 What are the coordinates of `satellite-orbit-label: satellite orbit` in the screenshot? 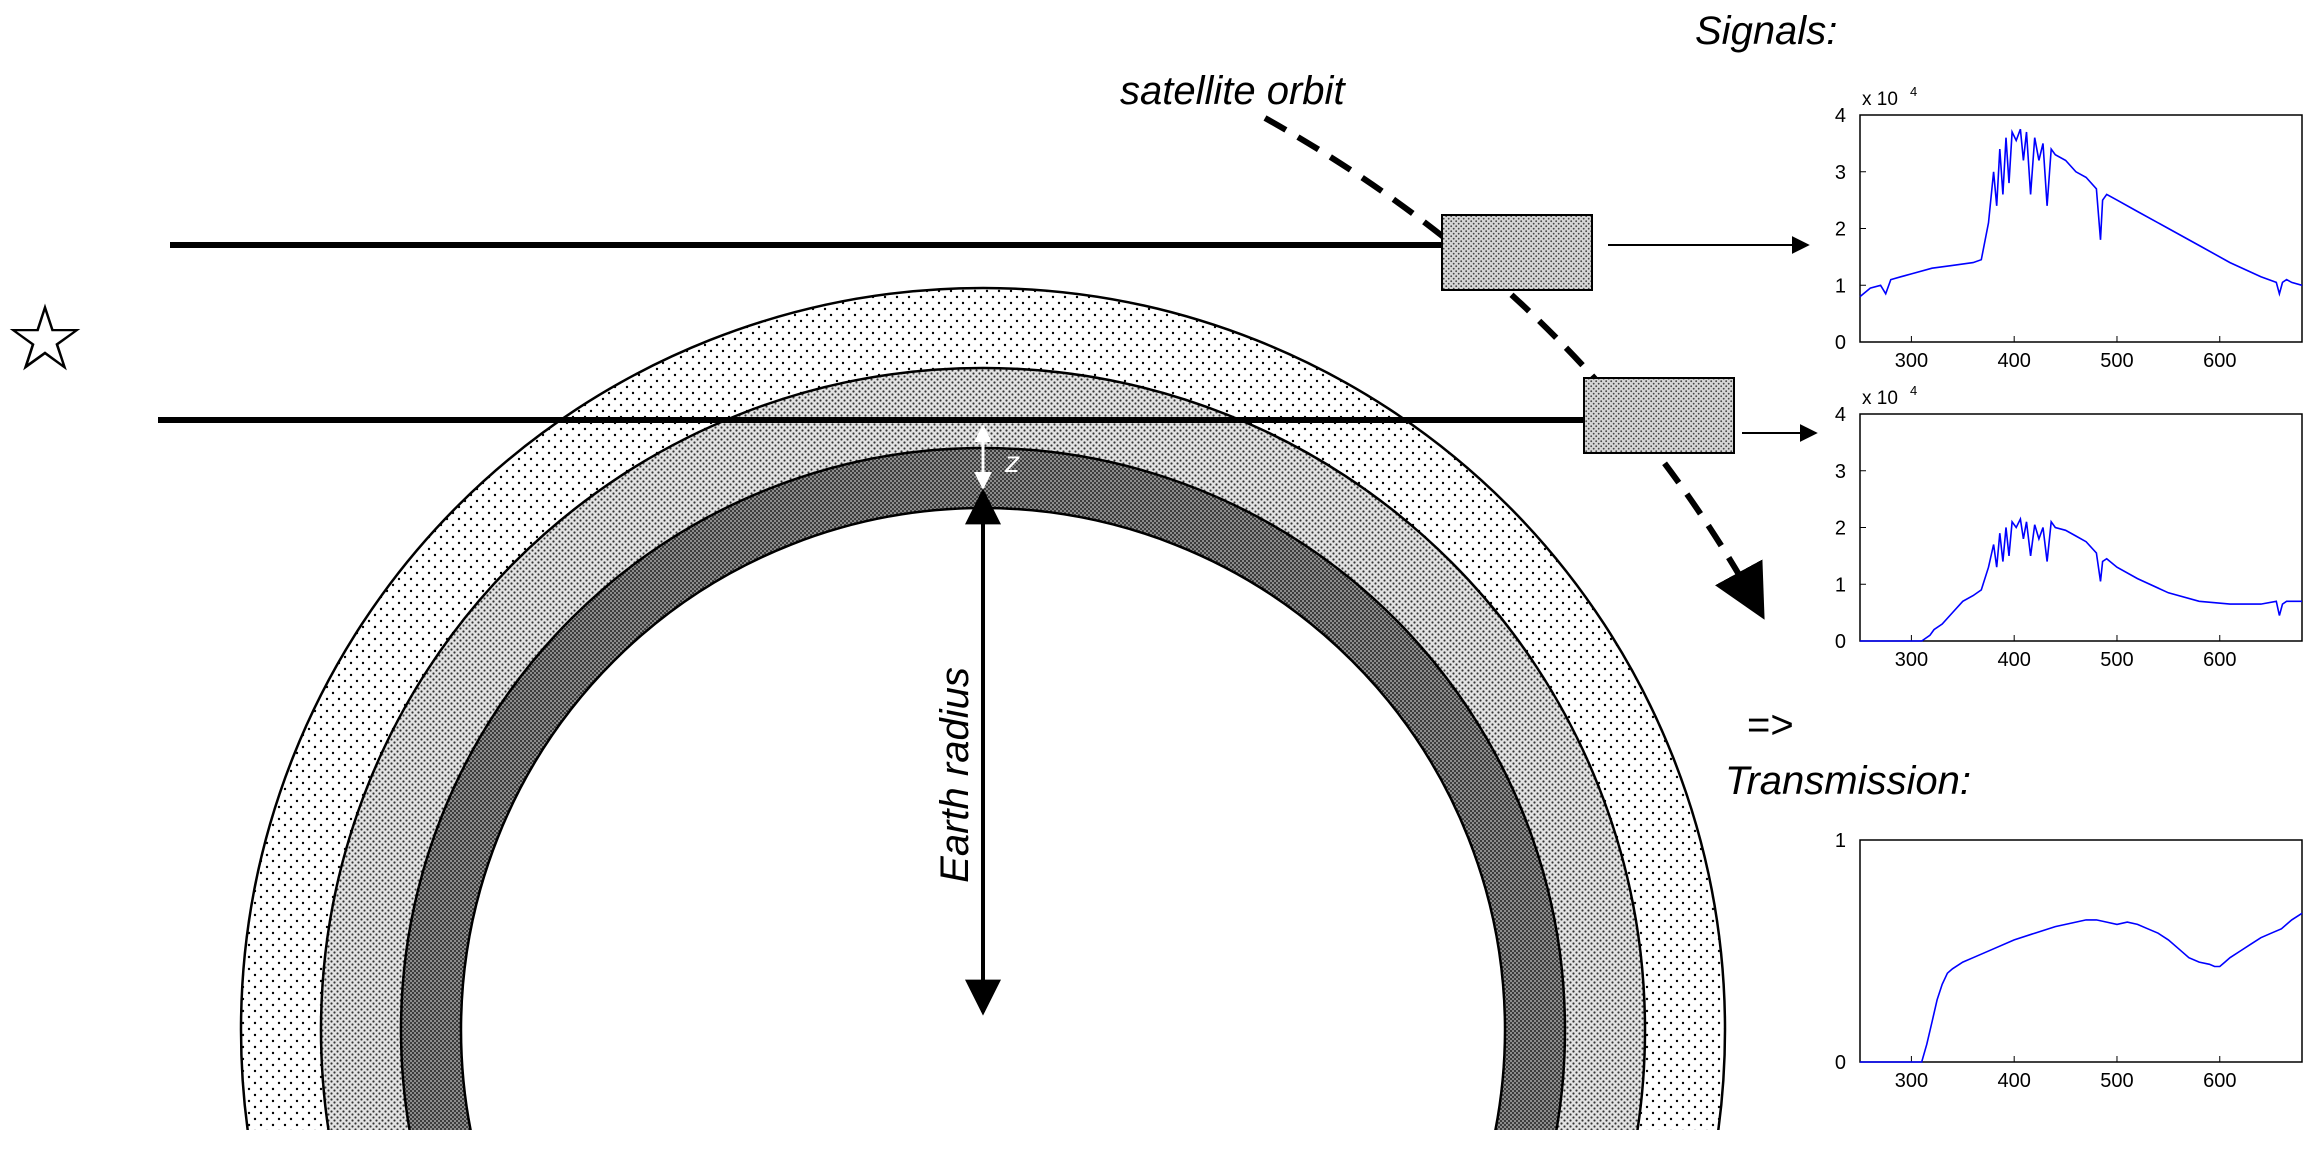 It's located at (1233, 91).